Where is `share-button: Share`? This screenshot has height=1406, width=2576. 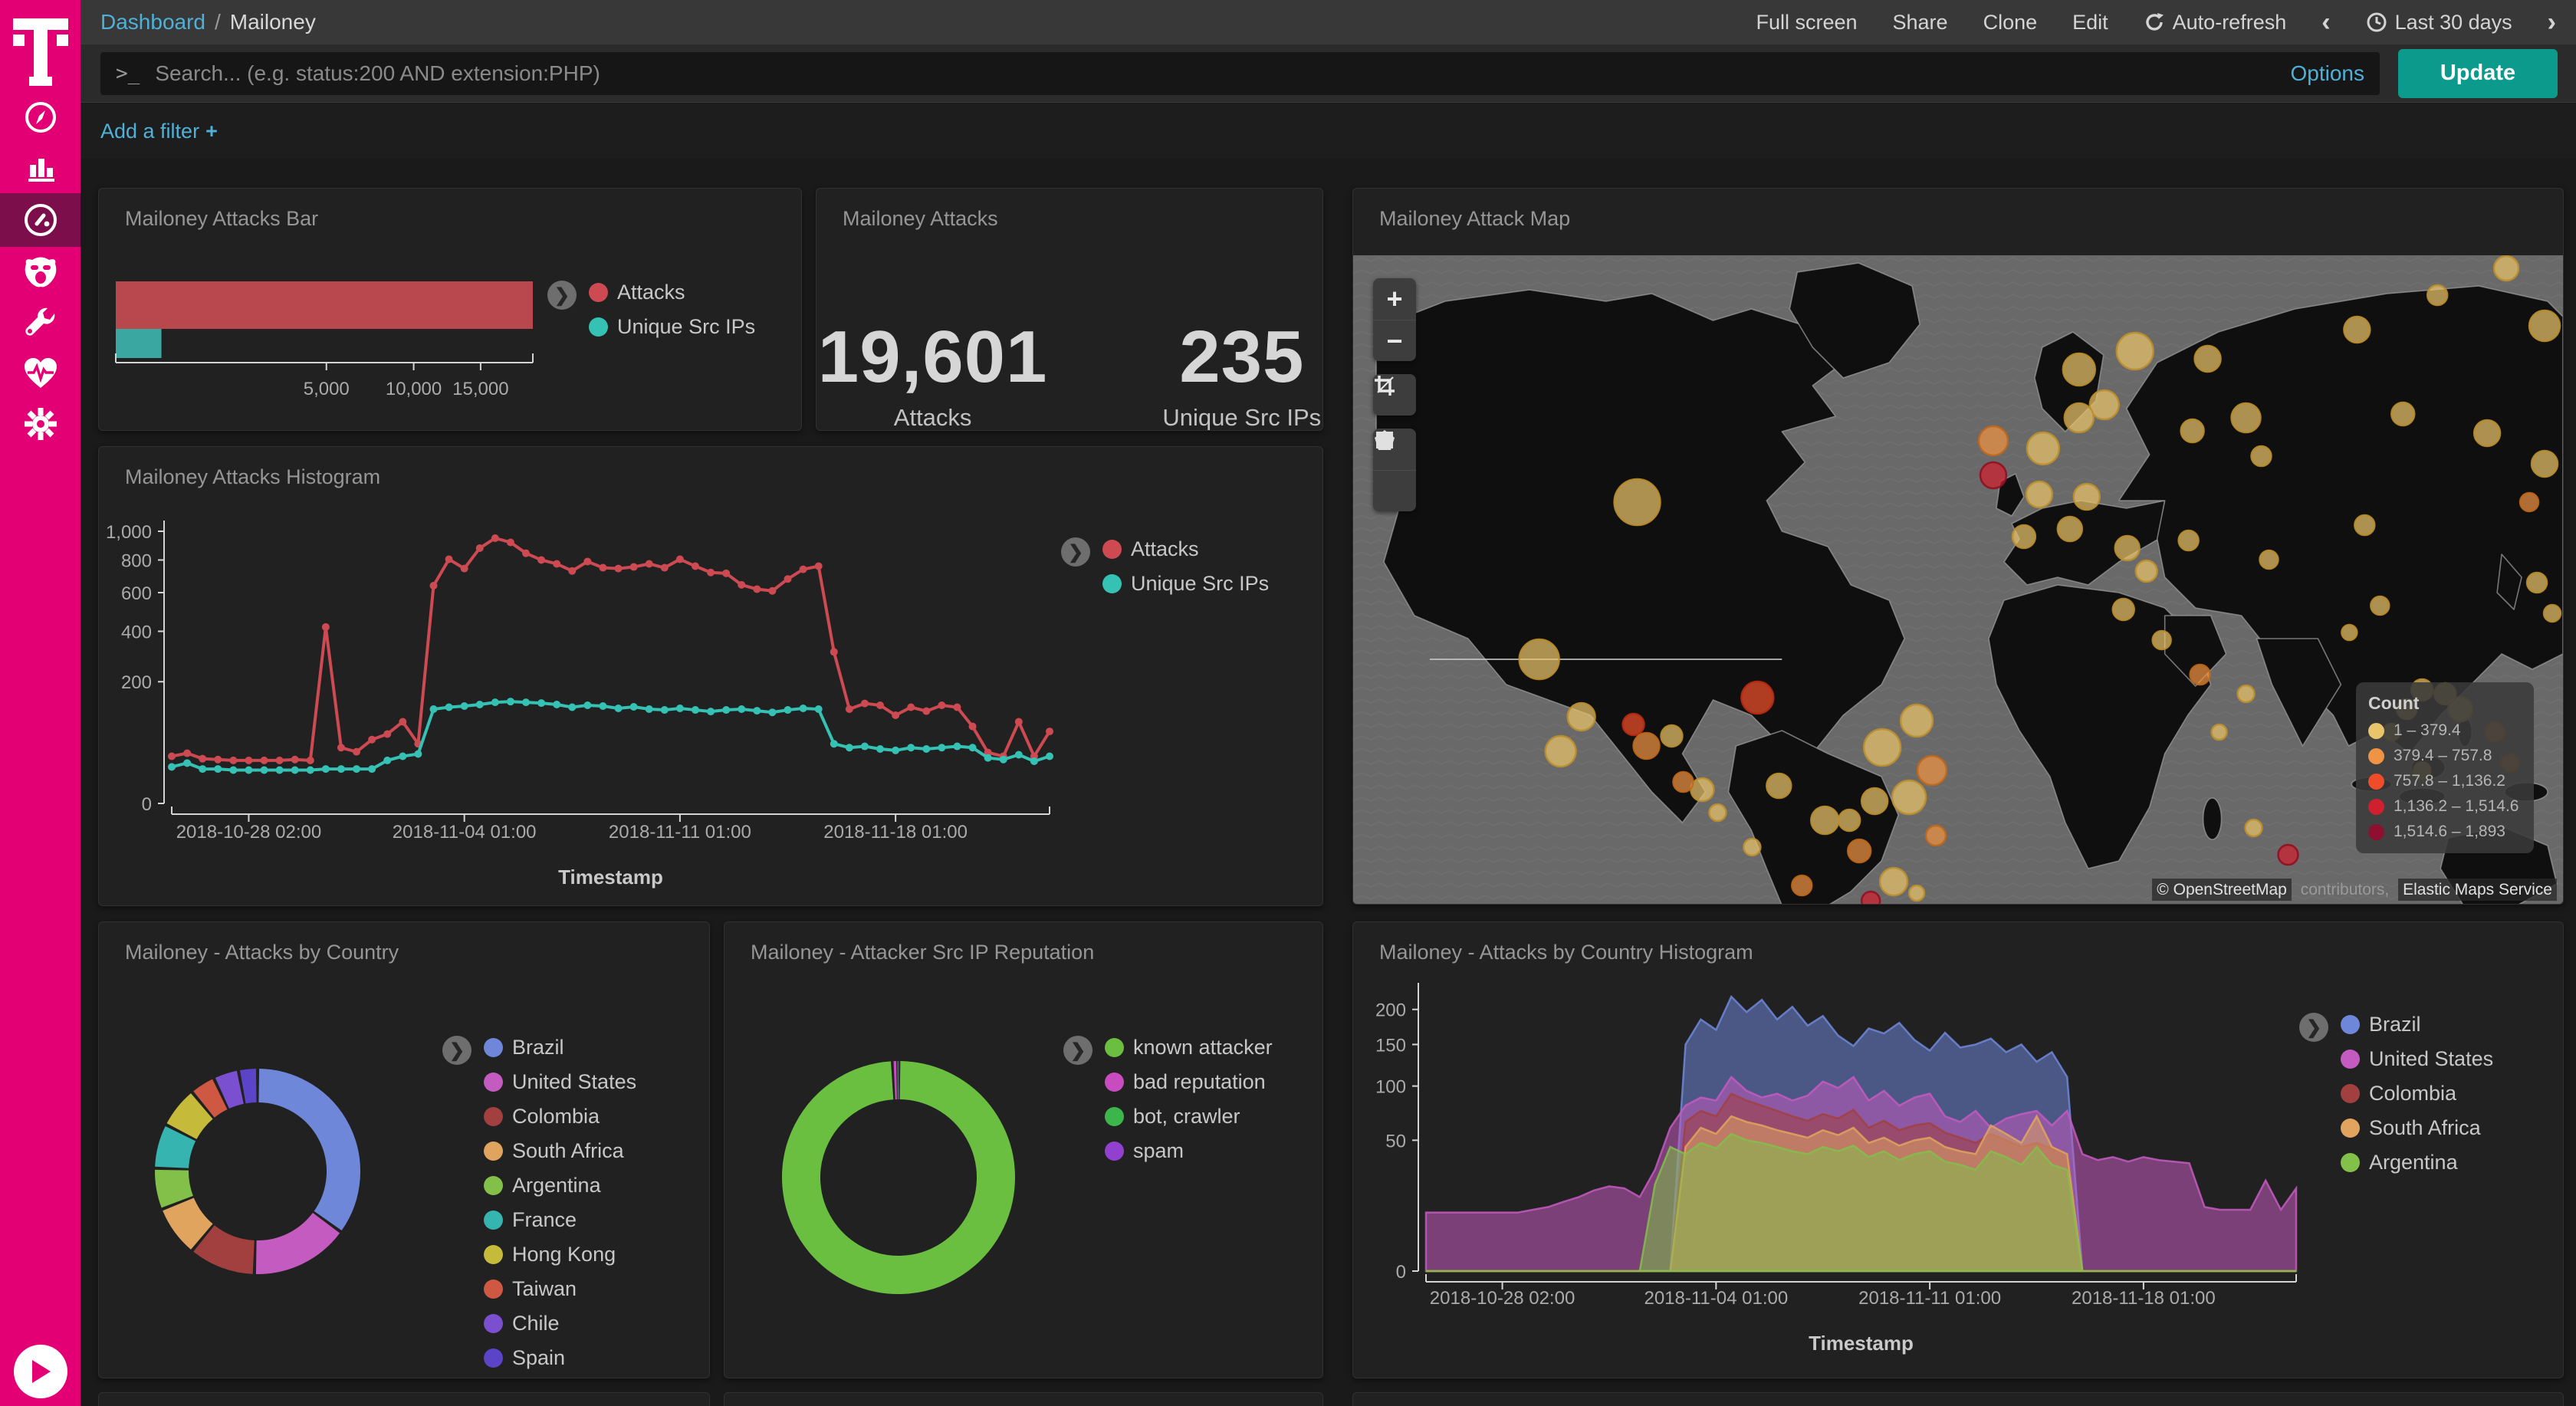
share-button: Share is located at coordinates (1920, 22).